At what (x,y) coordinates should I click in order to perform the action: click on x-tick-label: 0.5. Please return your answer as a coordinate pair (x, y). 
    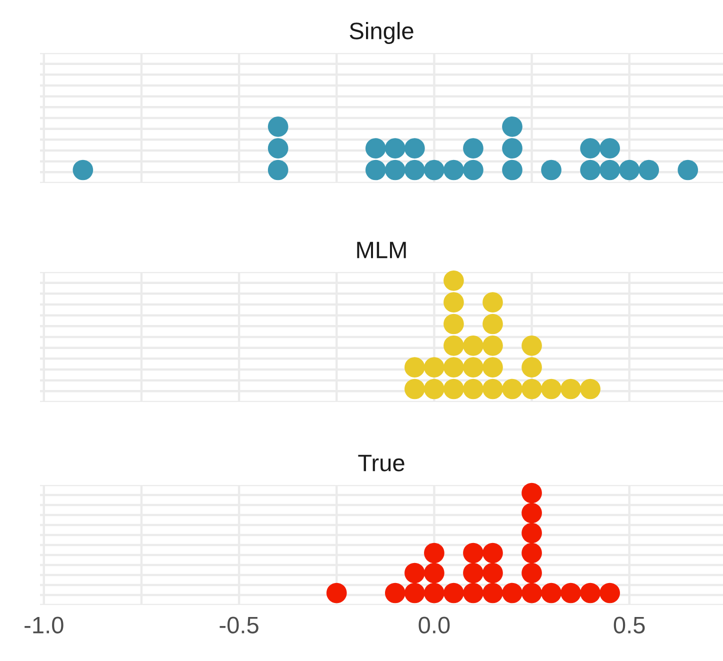
    Looking at the image, I should click on (629, 625).